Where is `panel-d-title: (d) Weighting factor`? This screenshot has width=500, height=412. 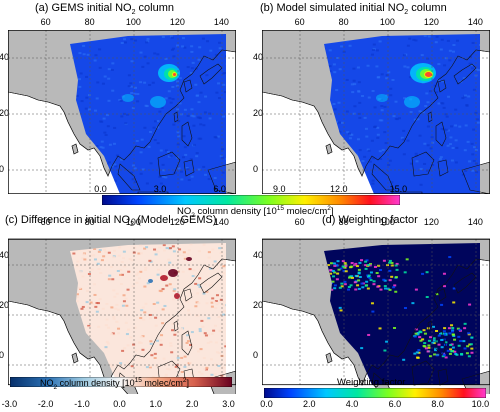
panel-d-title: (d) Weighting factor is located at coordinates (370, 220).